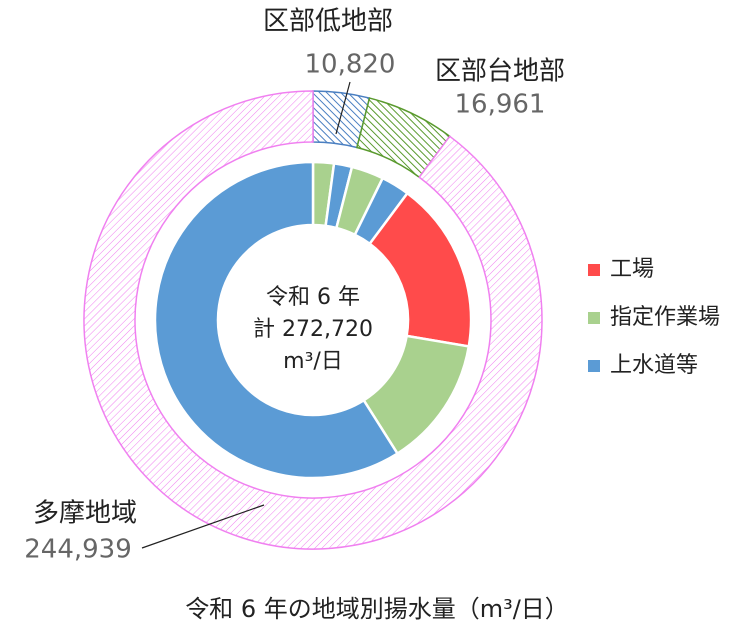  What do you see at coordinates (328, 22) in the screenshot?
I see `region-label: 区部低地部` at bounding box center [328, 22].